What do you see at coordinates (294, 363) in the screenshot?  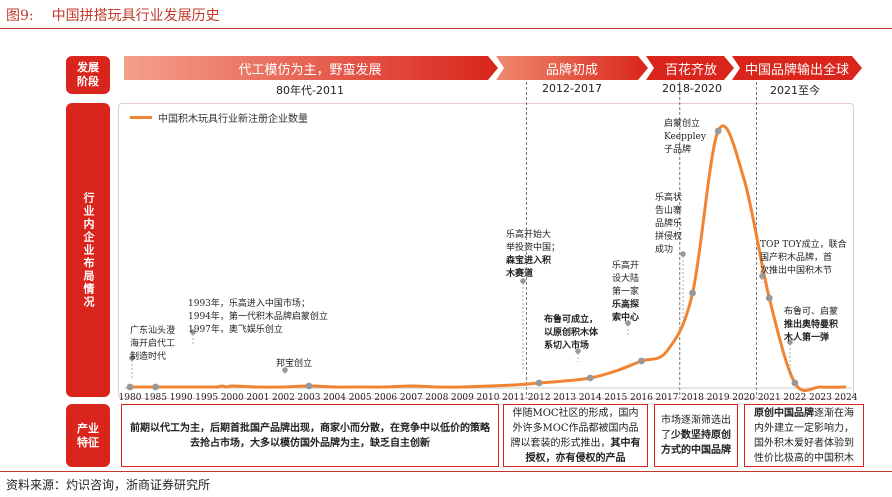 I see `annotation-text: 邦宝创立` at bounding box center [294, 363].